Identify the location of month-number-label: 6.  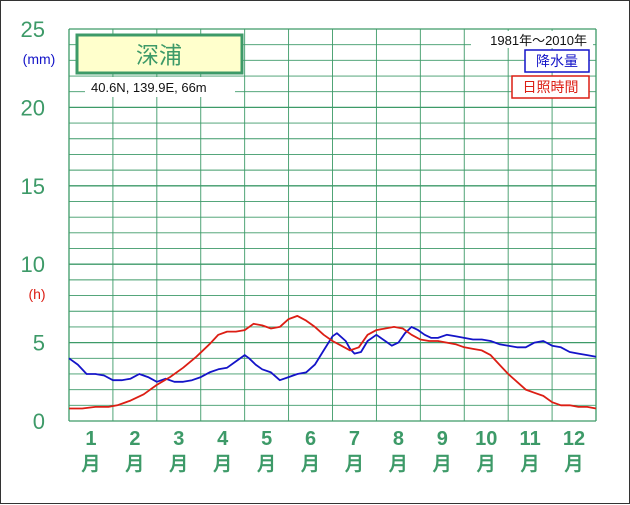
(310, 439).